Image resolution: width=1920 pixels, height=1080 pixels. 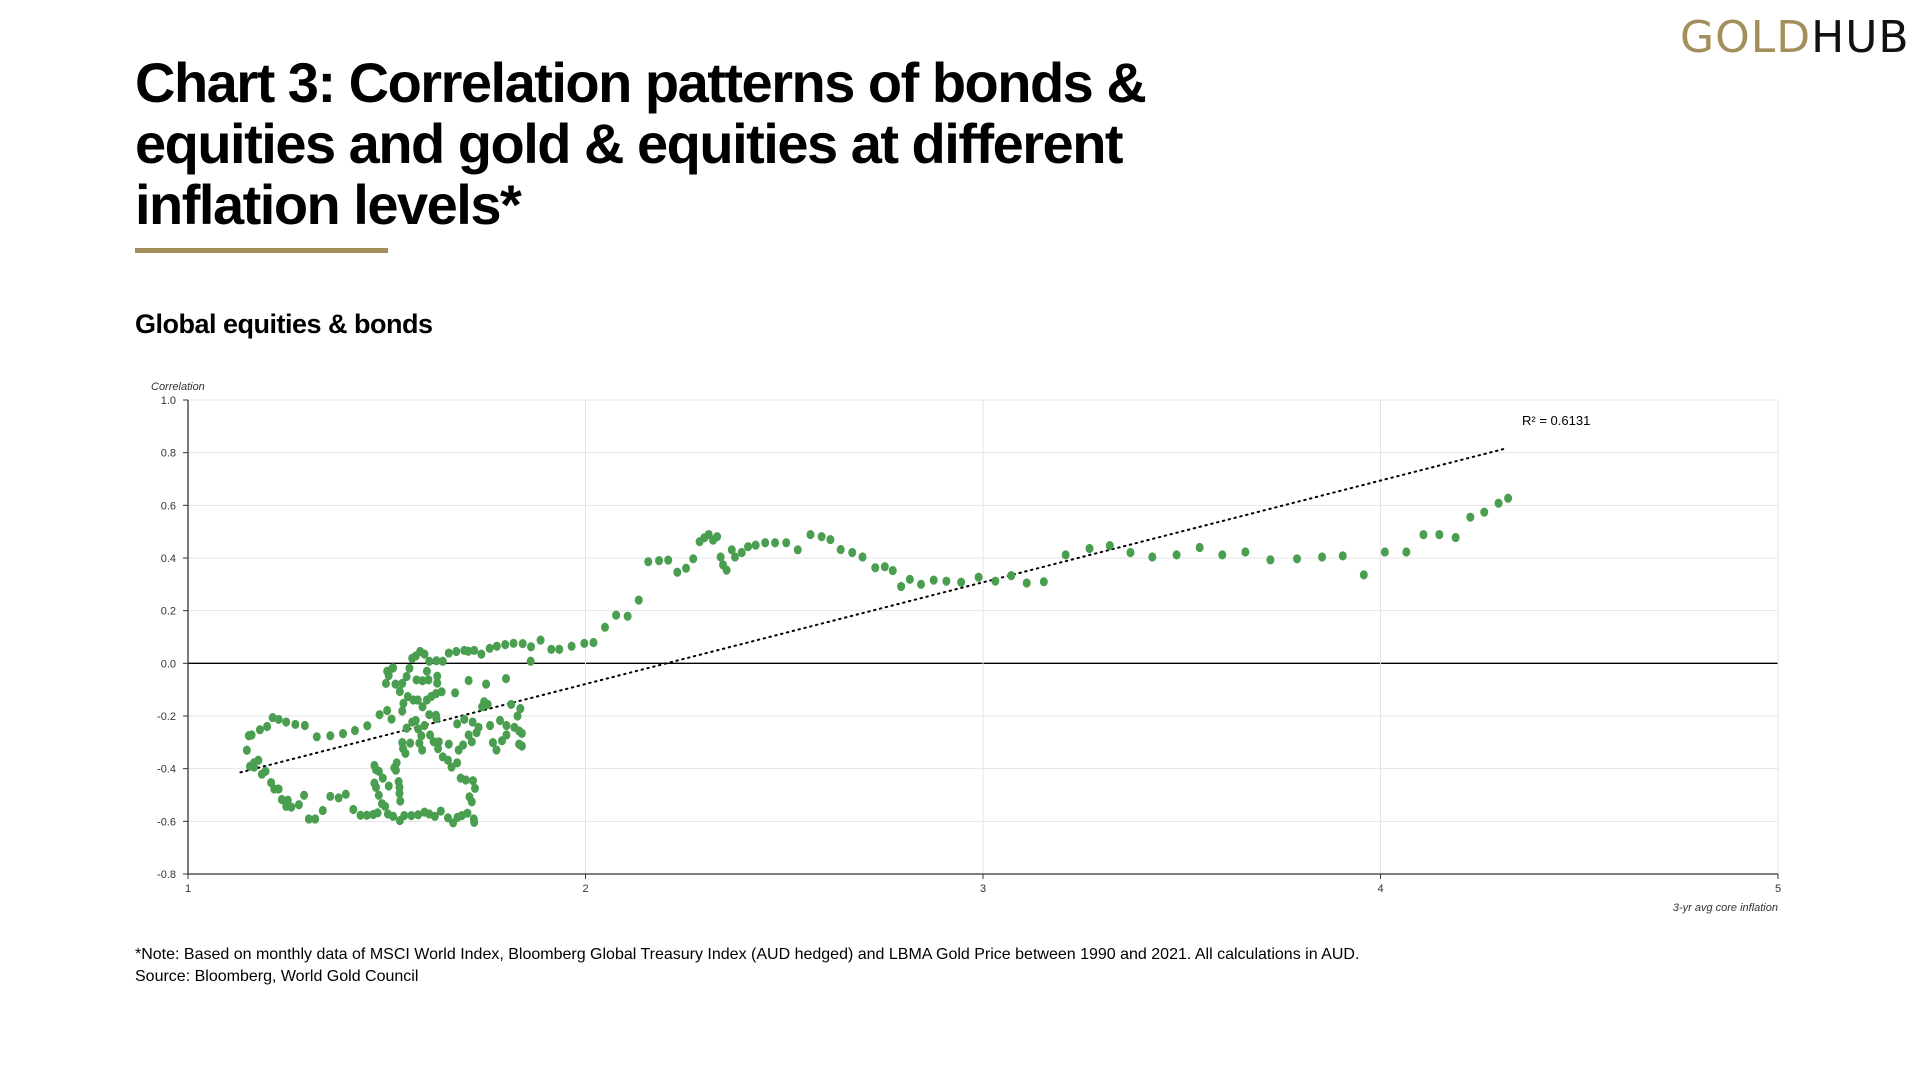 I want to click on r-squared-label: R² = 0.6131, so click(x=1556, y=420).